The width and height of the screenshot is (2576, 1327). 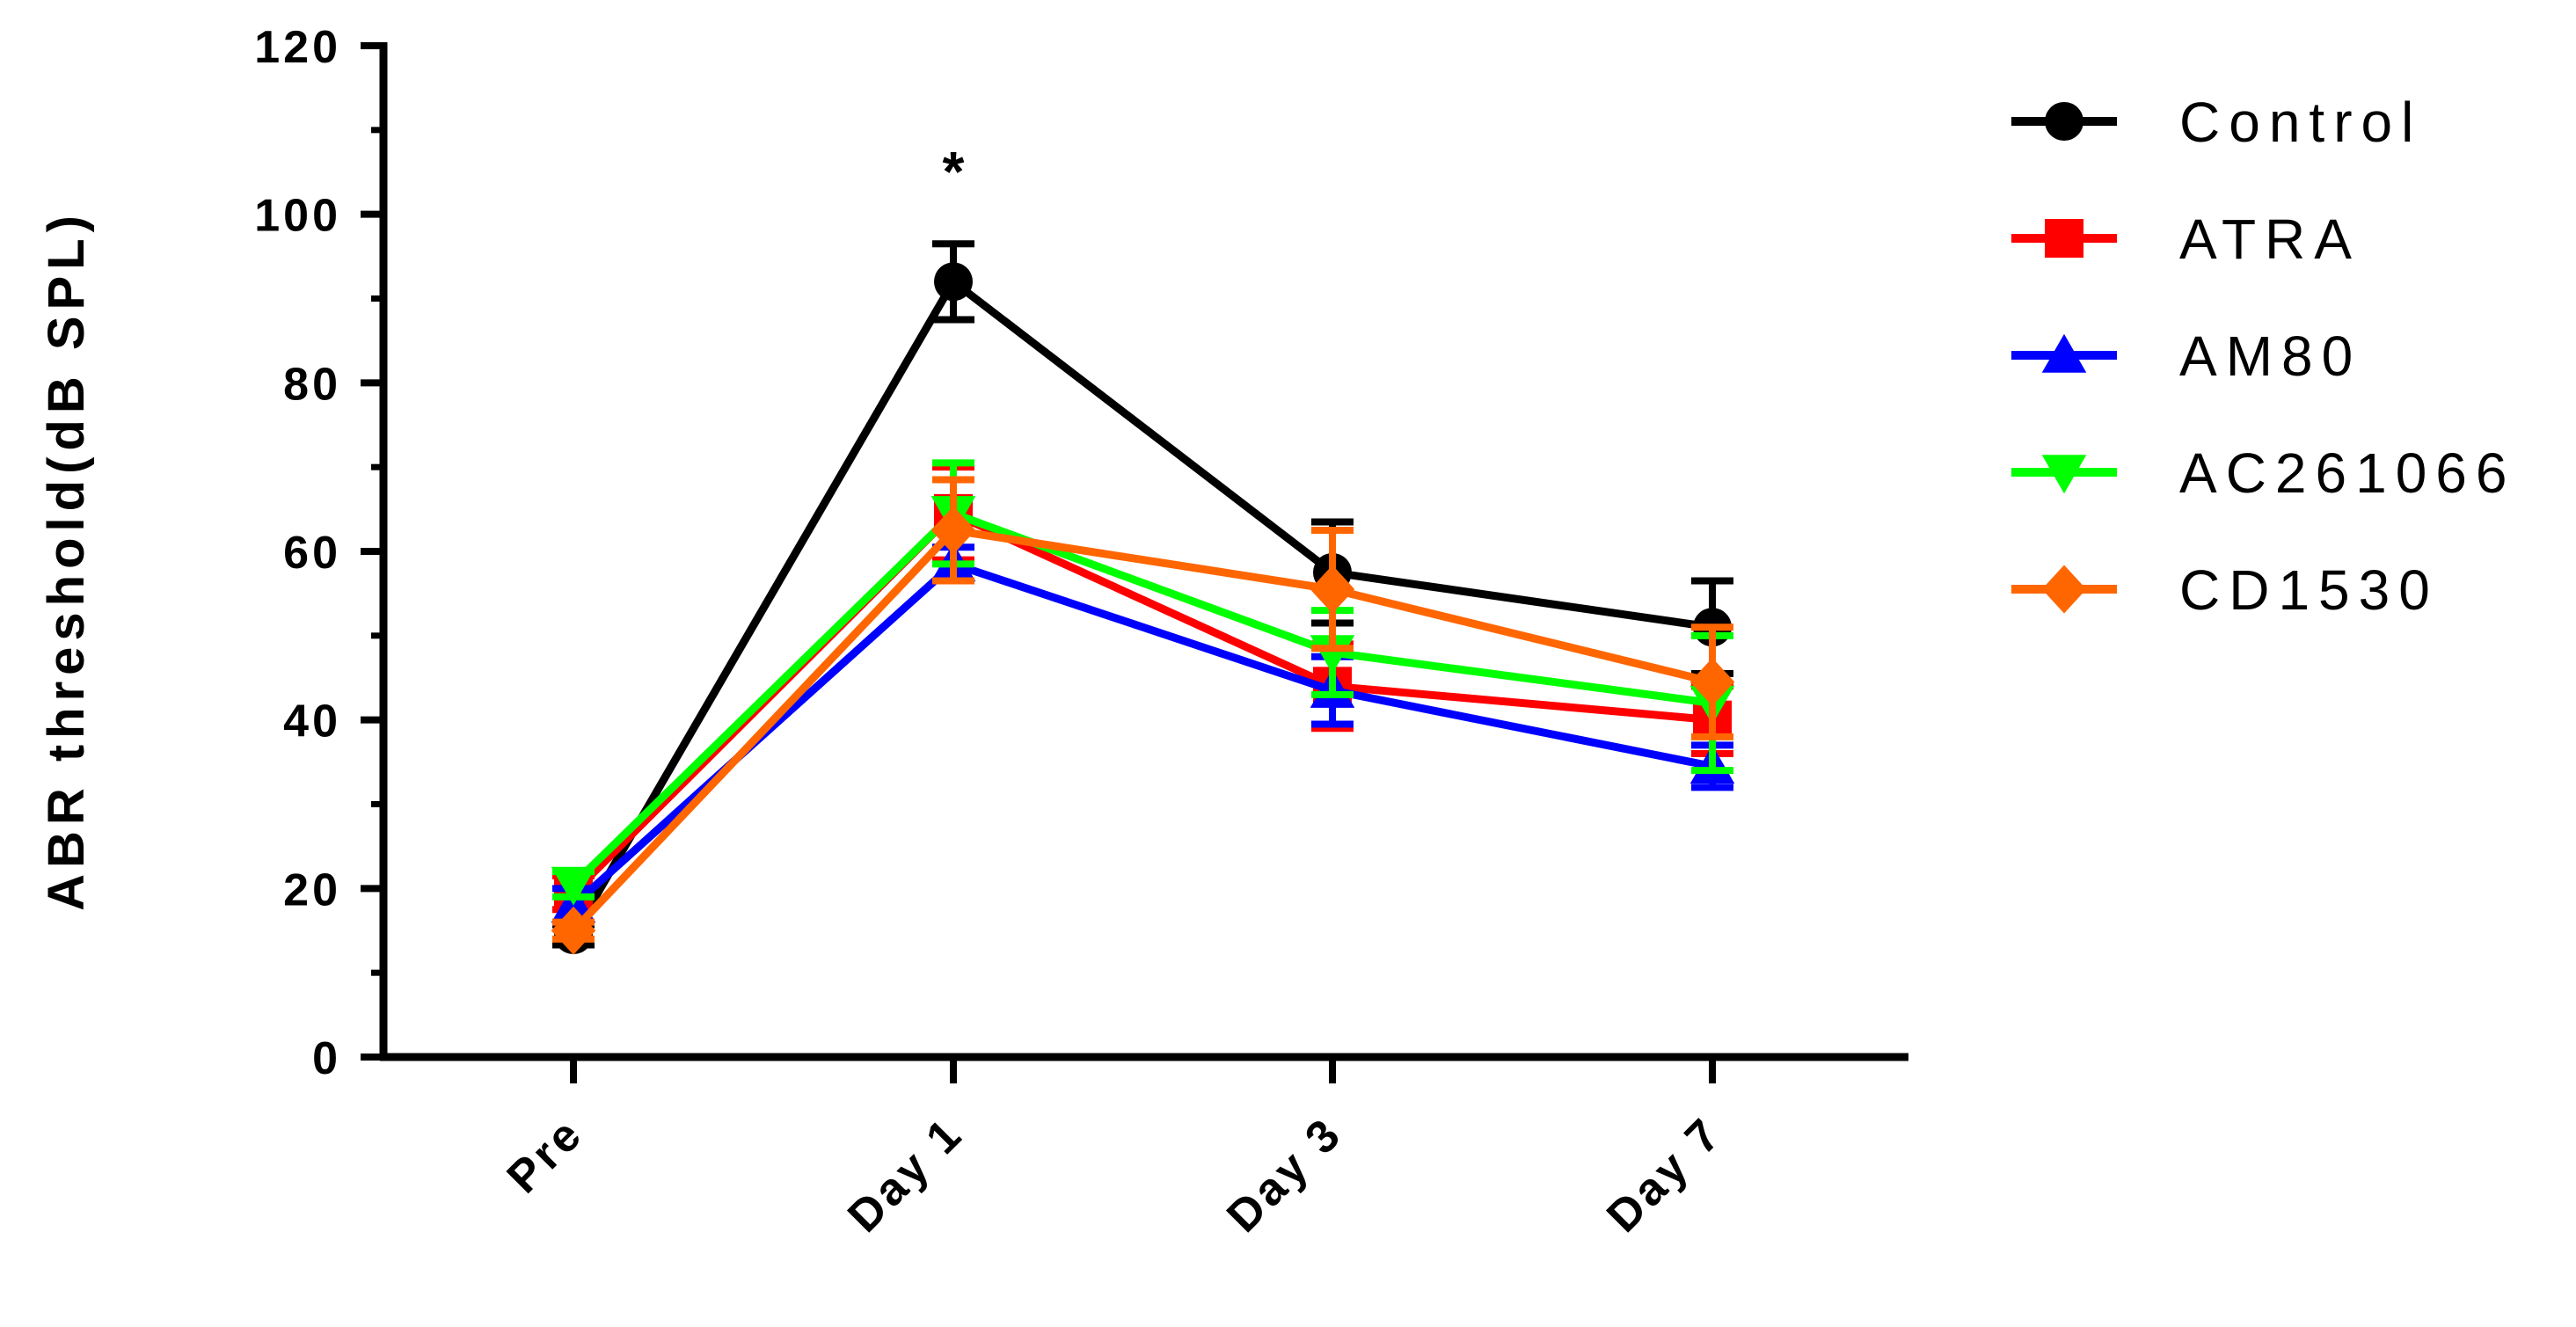 What do you see at coordinates (66, 560) in the screenshot?
I see `y-axis-title: ABR threshold(dB SPL)` at bounding box center [66, 560].